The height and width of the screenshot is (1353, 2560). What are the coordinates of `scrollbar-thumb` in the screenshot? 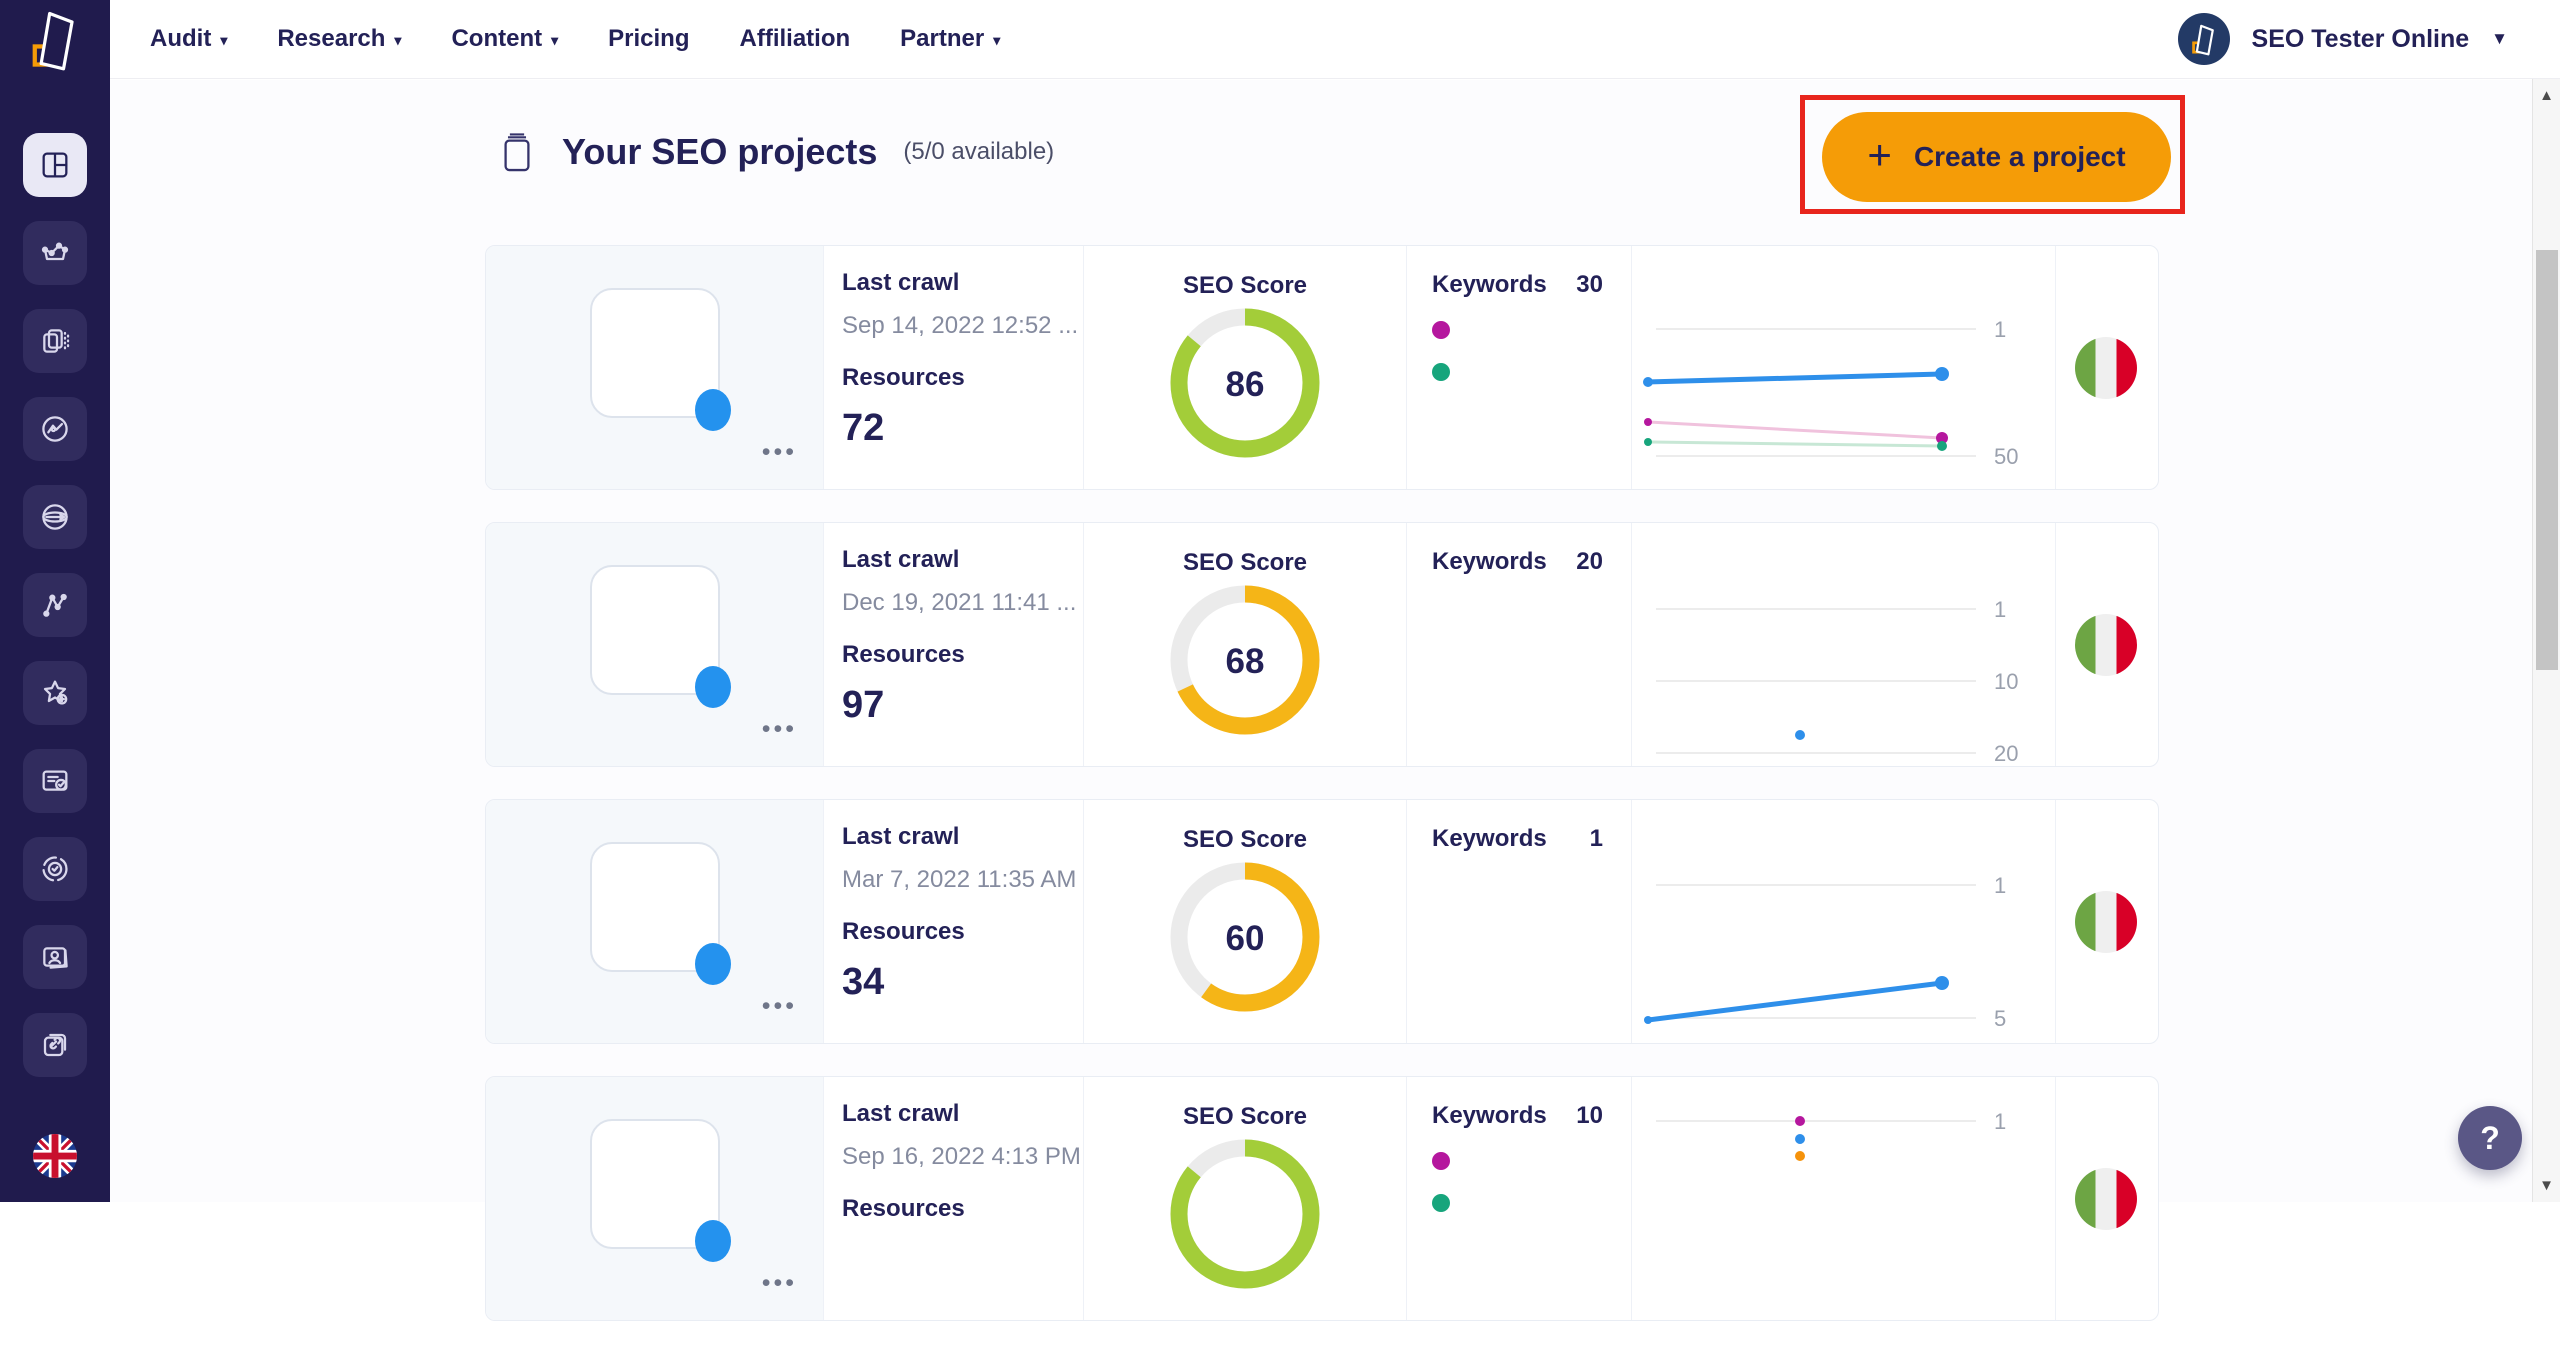 It's located at (2547, 460).